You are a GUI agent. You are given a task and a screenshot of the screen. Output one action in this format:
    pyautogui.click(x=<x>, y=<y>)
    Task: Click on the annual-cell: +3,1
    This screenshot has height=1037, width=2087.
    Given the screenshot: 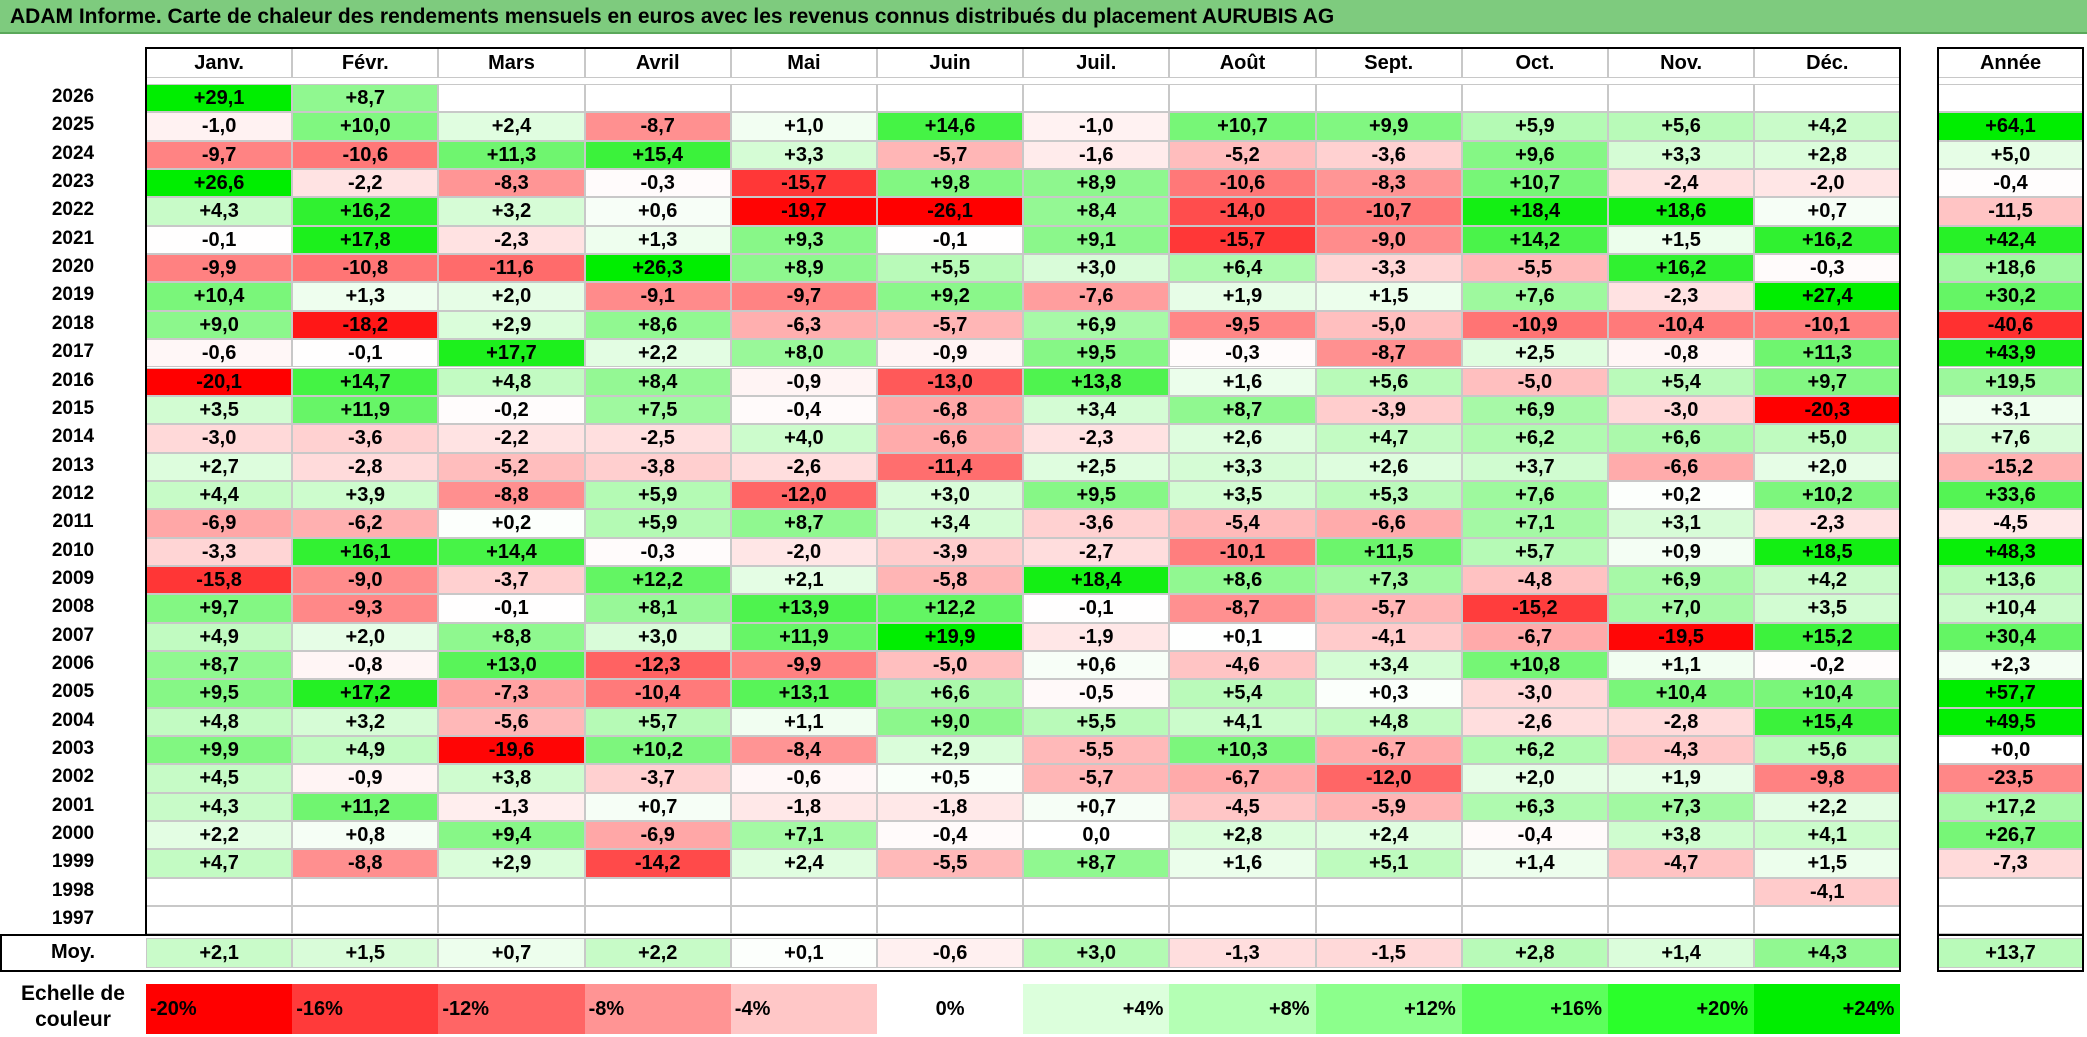 What is the action you would take?
    pyautogui.click(x=2010, y=410)
    